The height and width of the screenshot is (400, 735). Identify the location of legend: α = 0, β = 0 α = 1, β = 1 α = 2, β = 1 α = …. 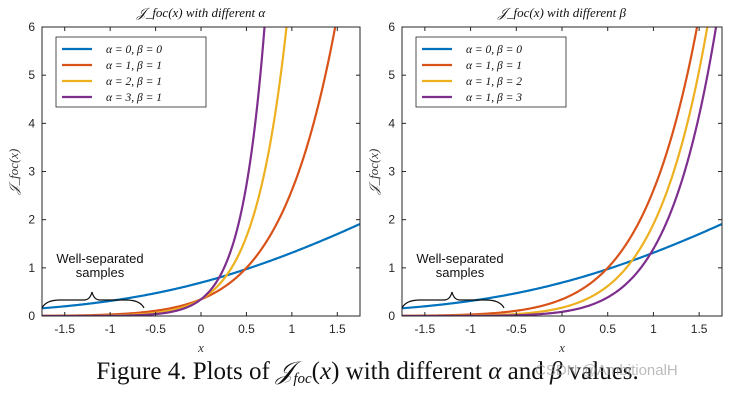
(131, 72).